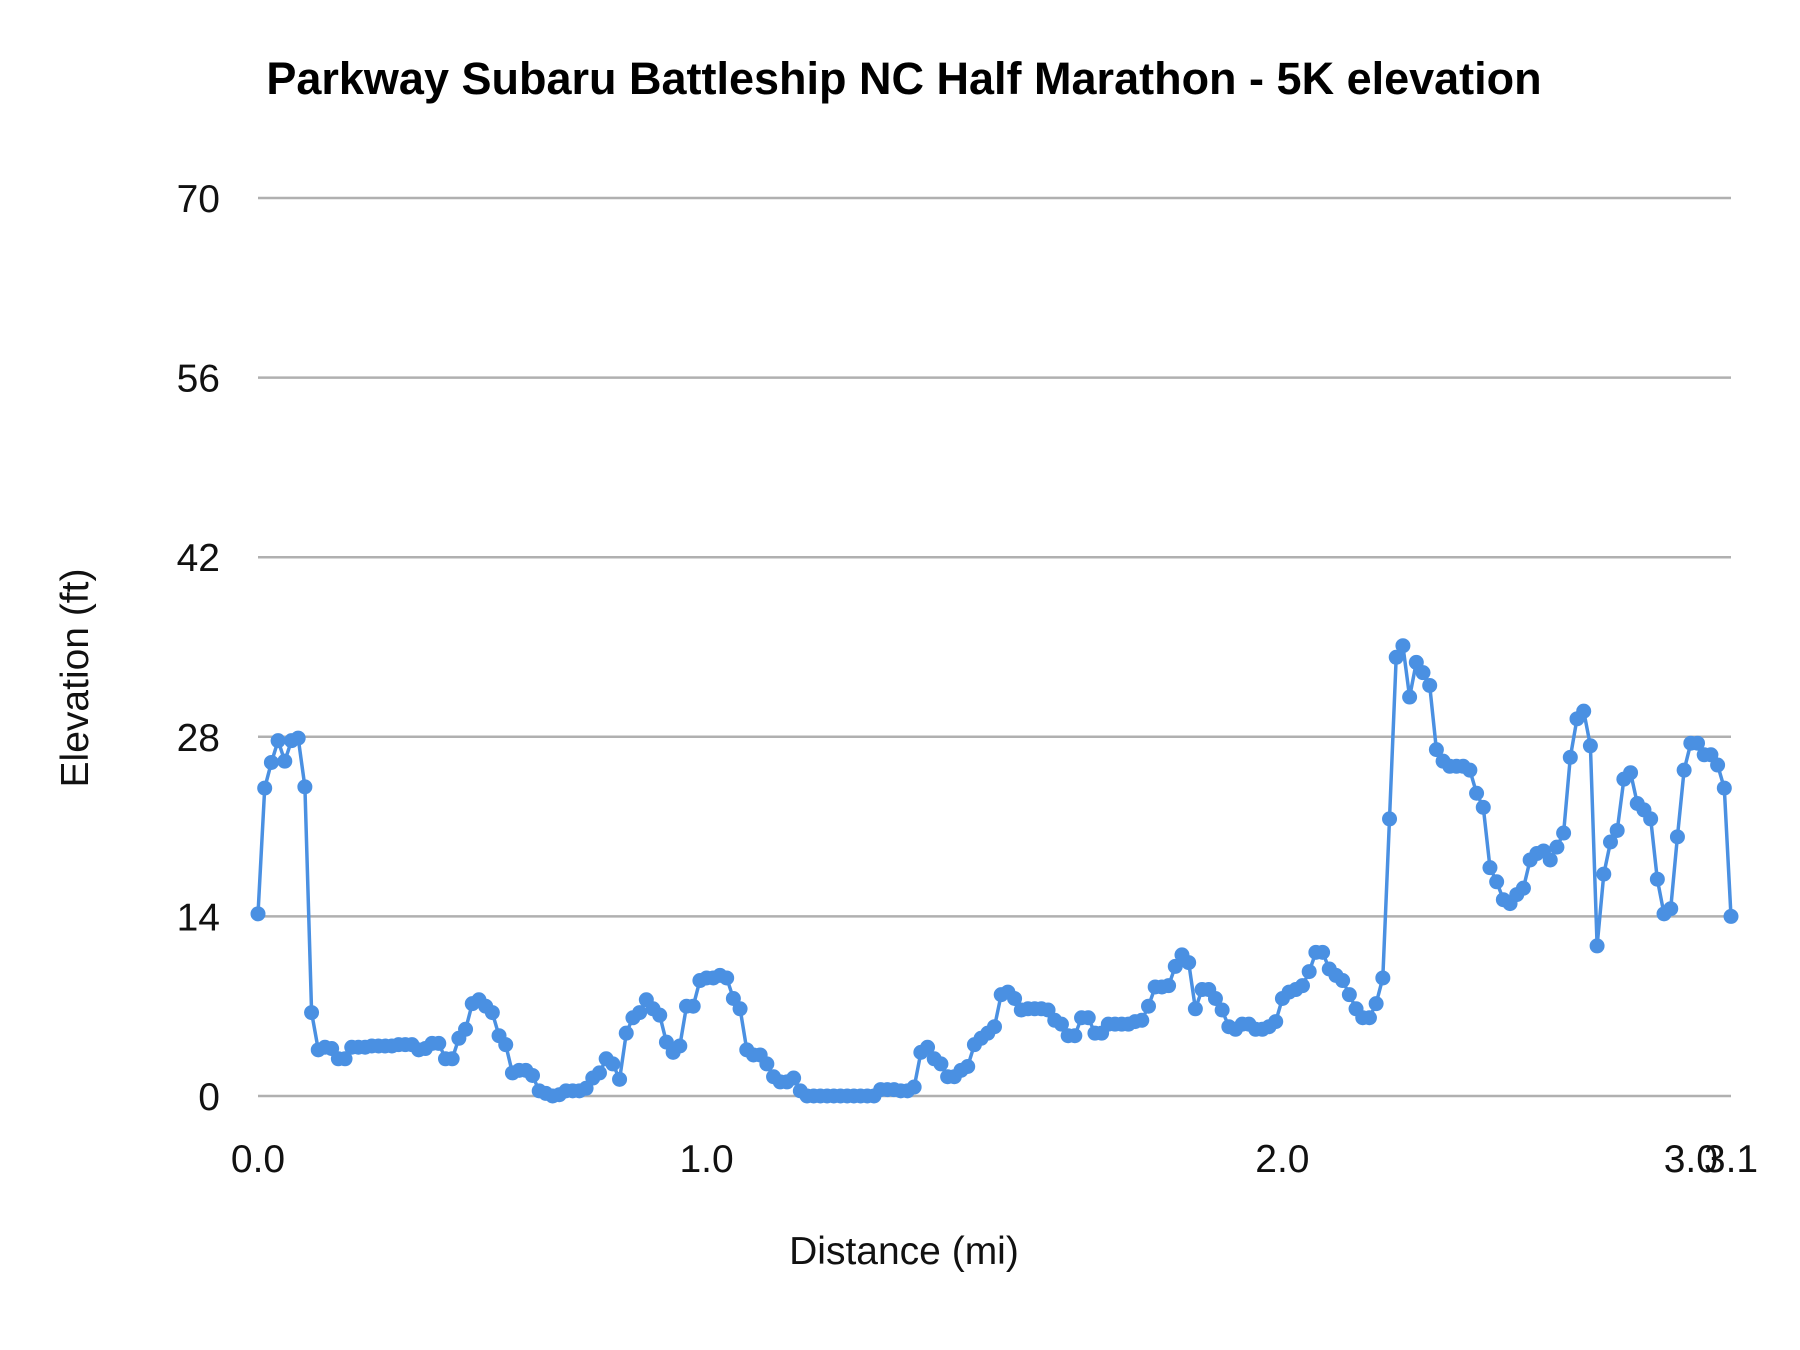  What do you see at coordinates (706, 1159) in the screenshot?
I see `x-tick-label: 1.0` at bounding box center [706, 1159].